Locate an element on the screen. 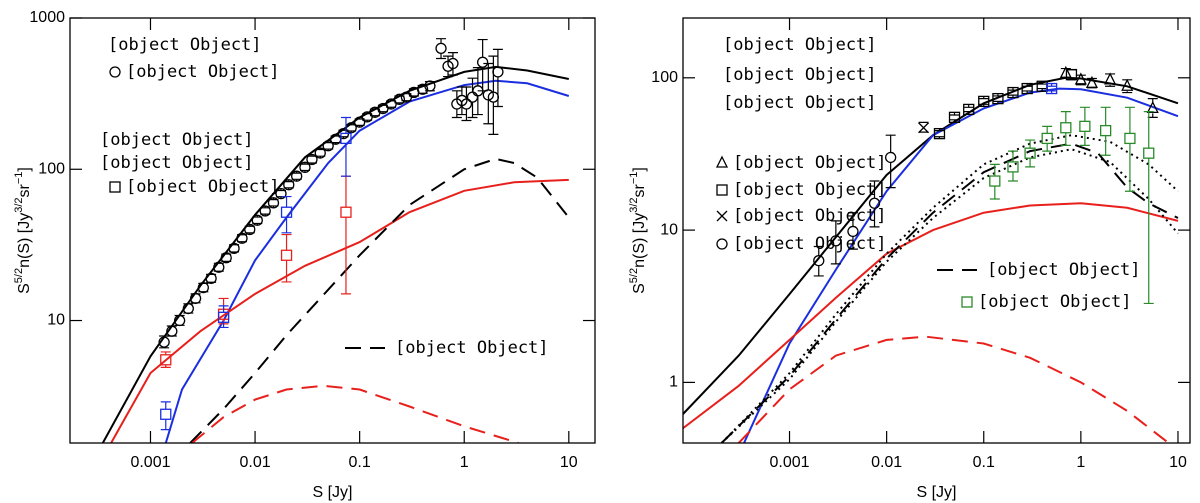  y-axis-label-part: n(S) [Jy is located at coordinates (24, 240).